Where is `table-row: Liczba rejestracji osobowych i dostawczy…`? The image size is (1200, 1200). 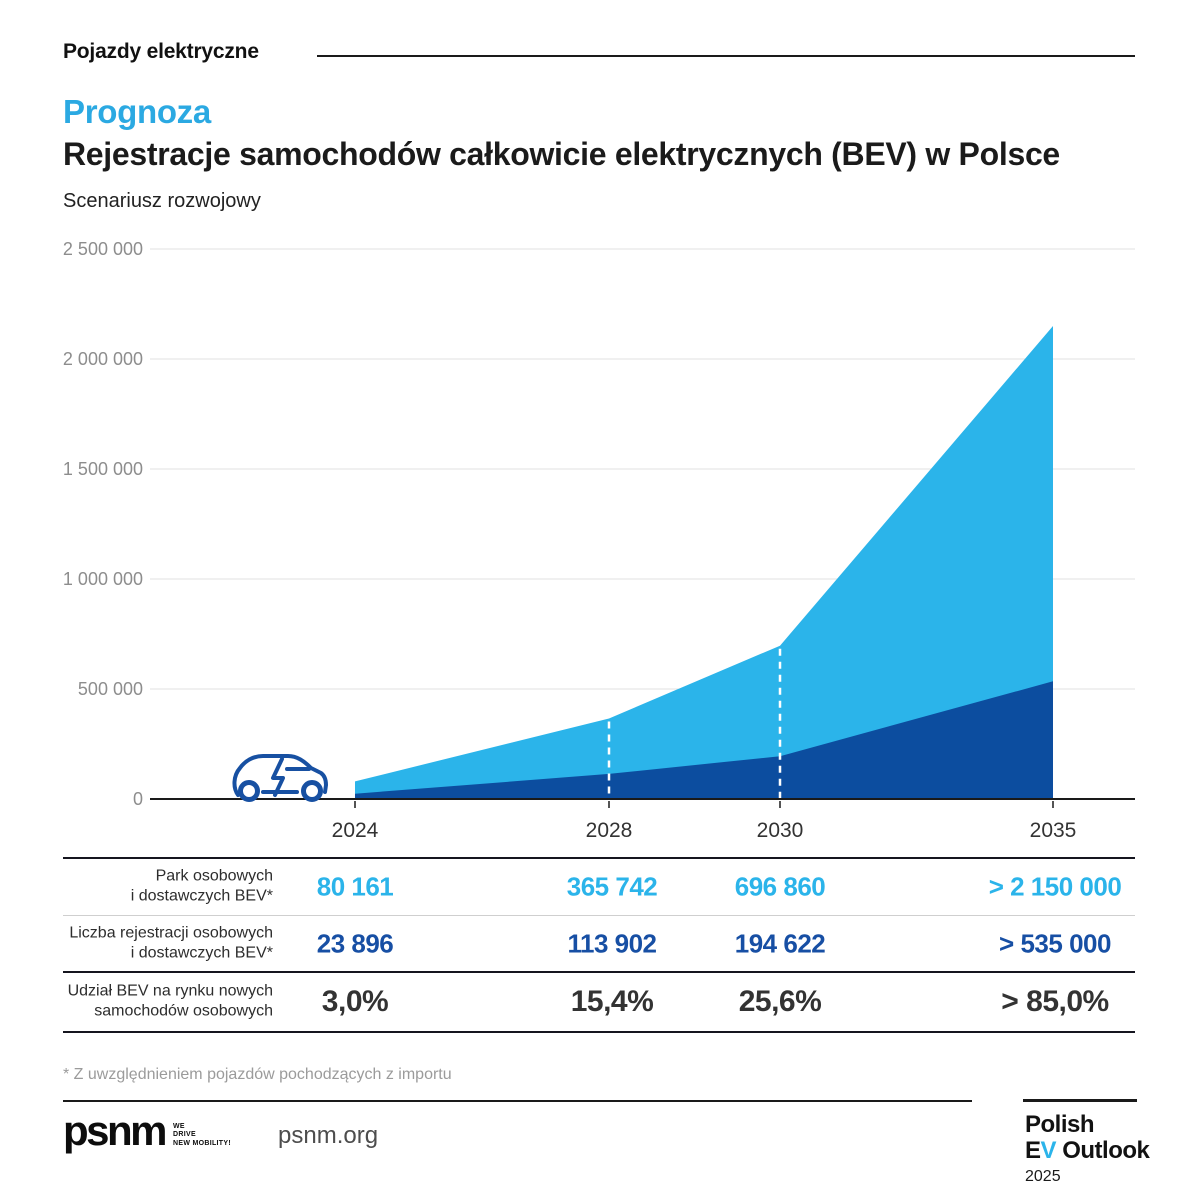
table-row: Liczba rejestracji osobowych i dostawczy… is located at coordinates (599, 944).